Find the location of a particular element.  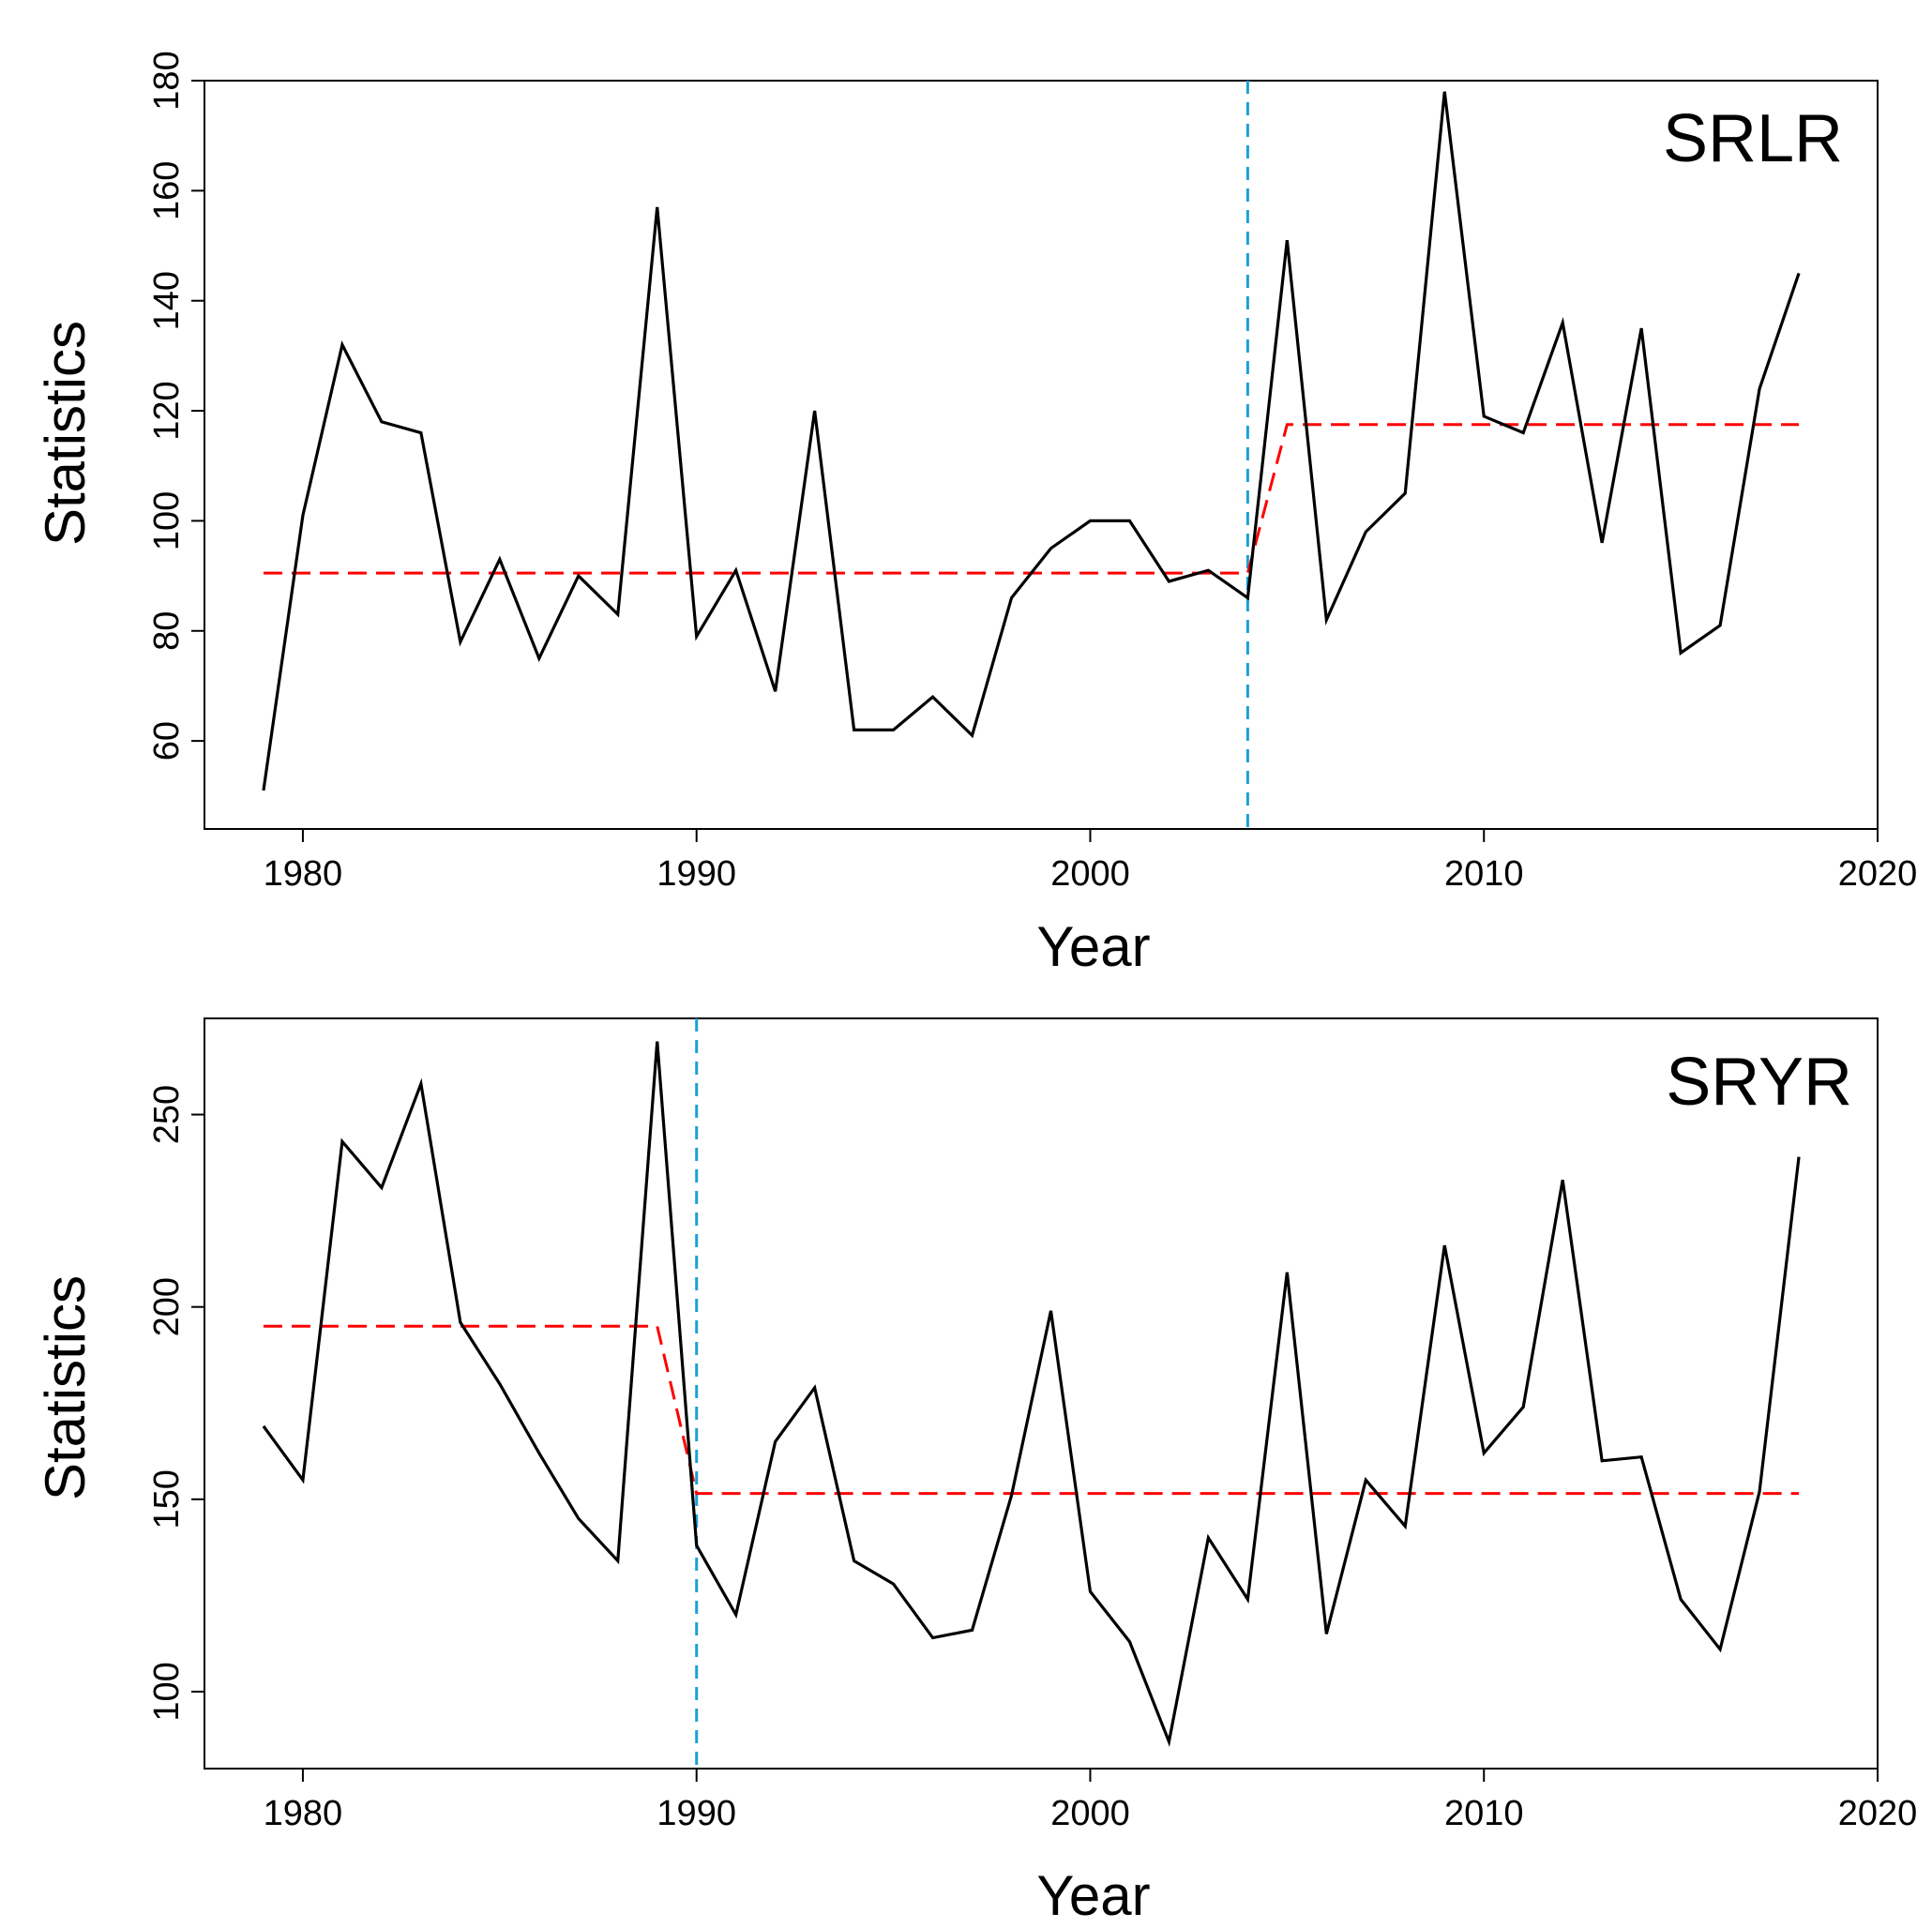

x-axis-title-srlr: Year is located at coordinates (1093, 946).